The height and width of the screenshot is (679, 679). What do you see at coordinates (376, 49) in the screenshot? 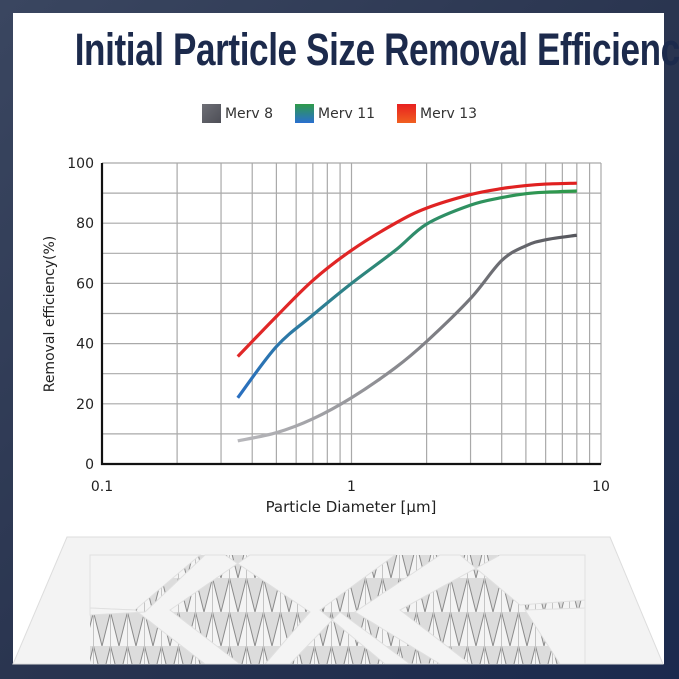
I see `chart-title: Initial Particle Size Removal Efficiency` at bounding box center [376, 49].